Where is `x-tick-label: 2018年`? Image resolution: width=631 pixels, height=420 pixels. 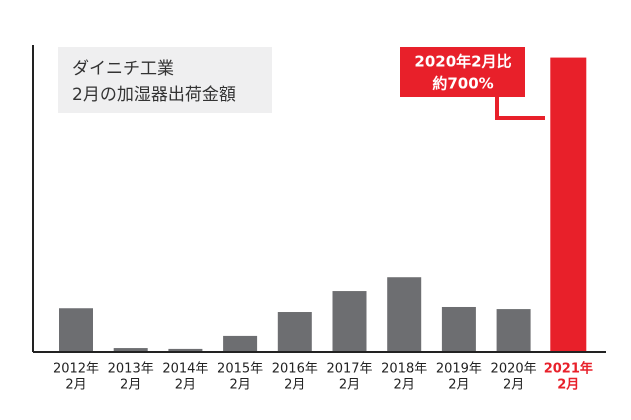
x-tick-label: 2018年 is located at coordinates (404, 369).